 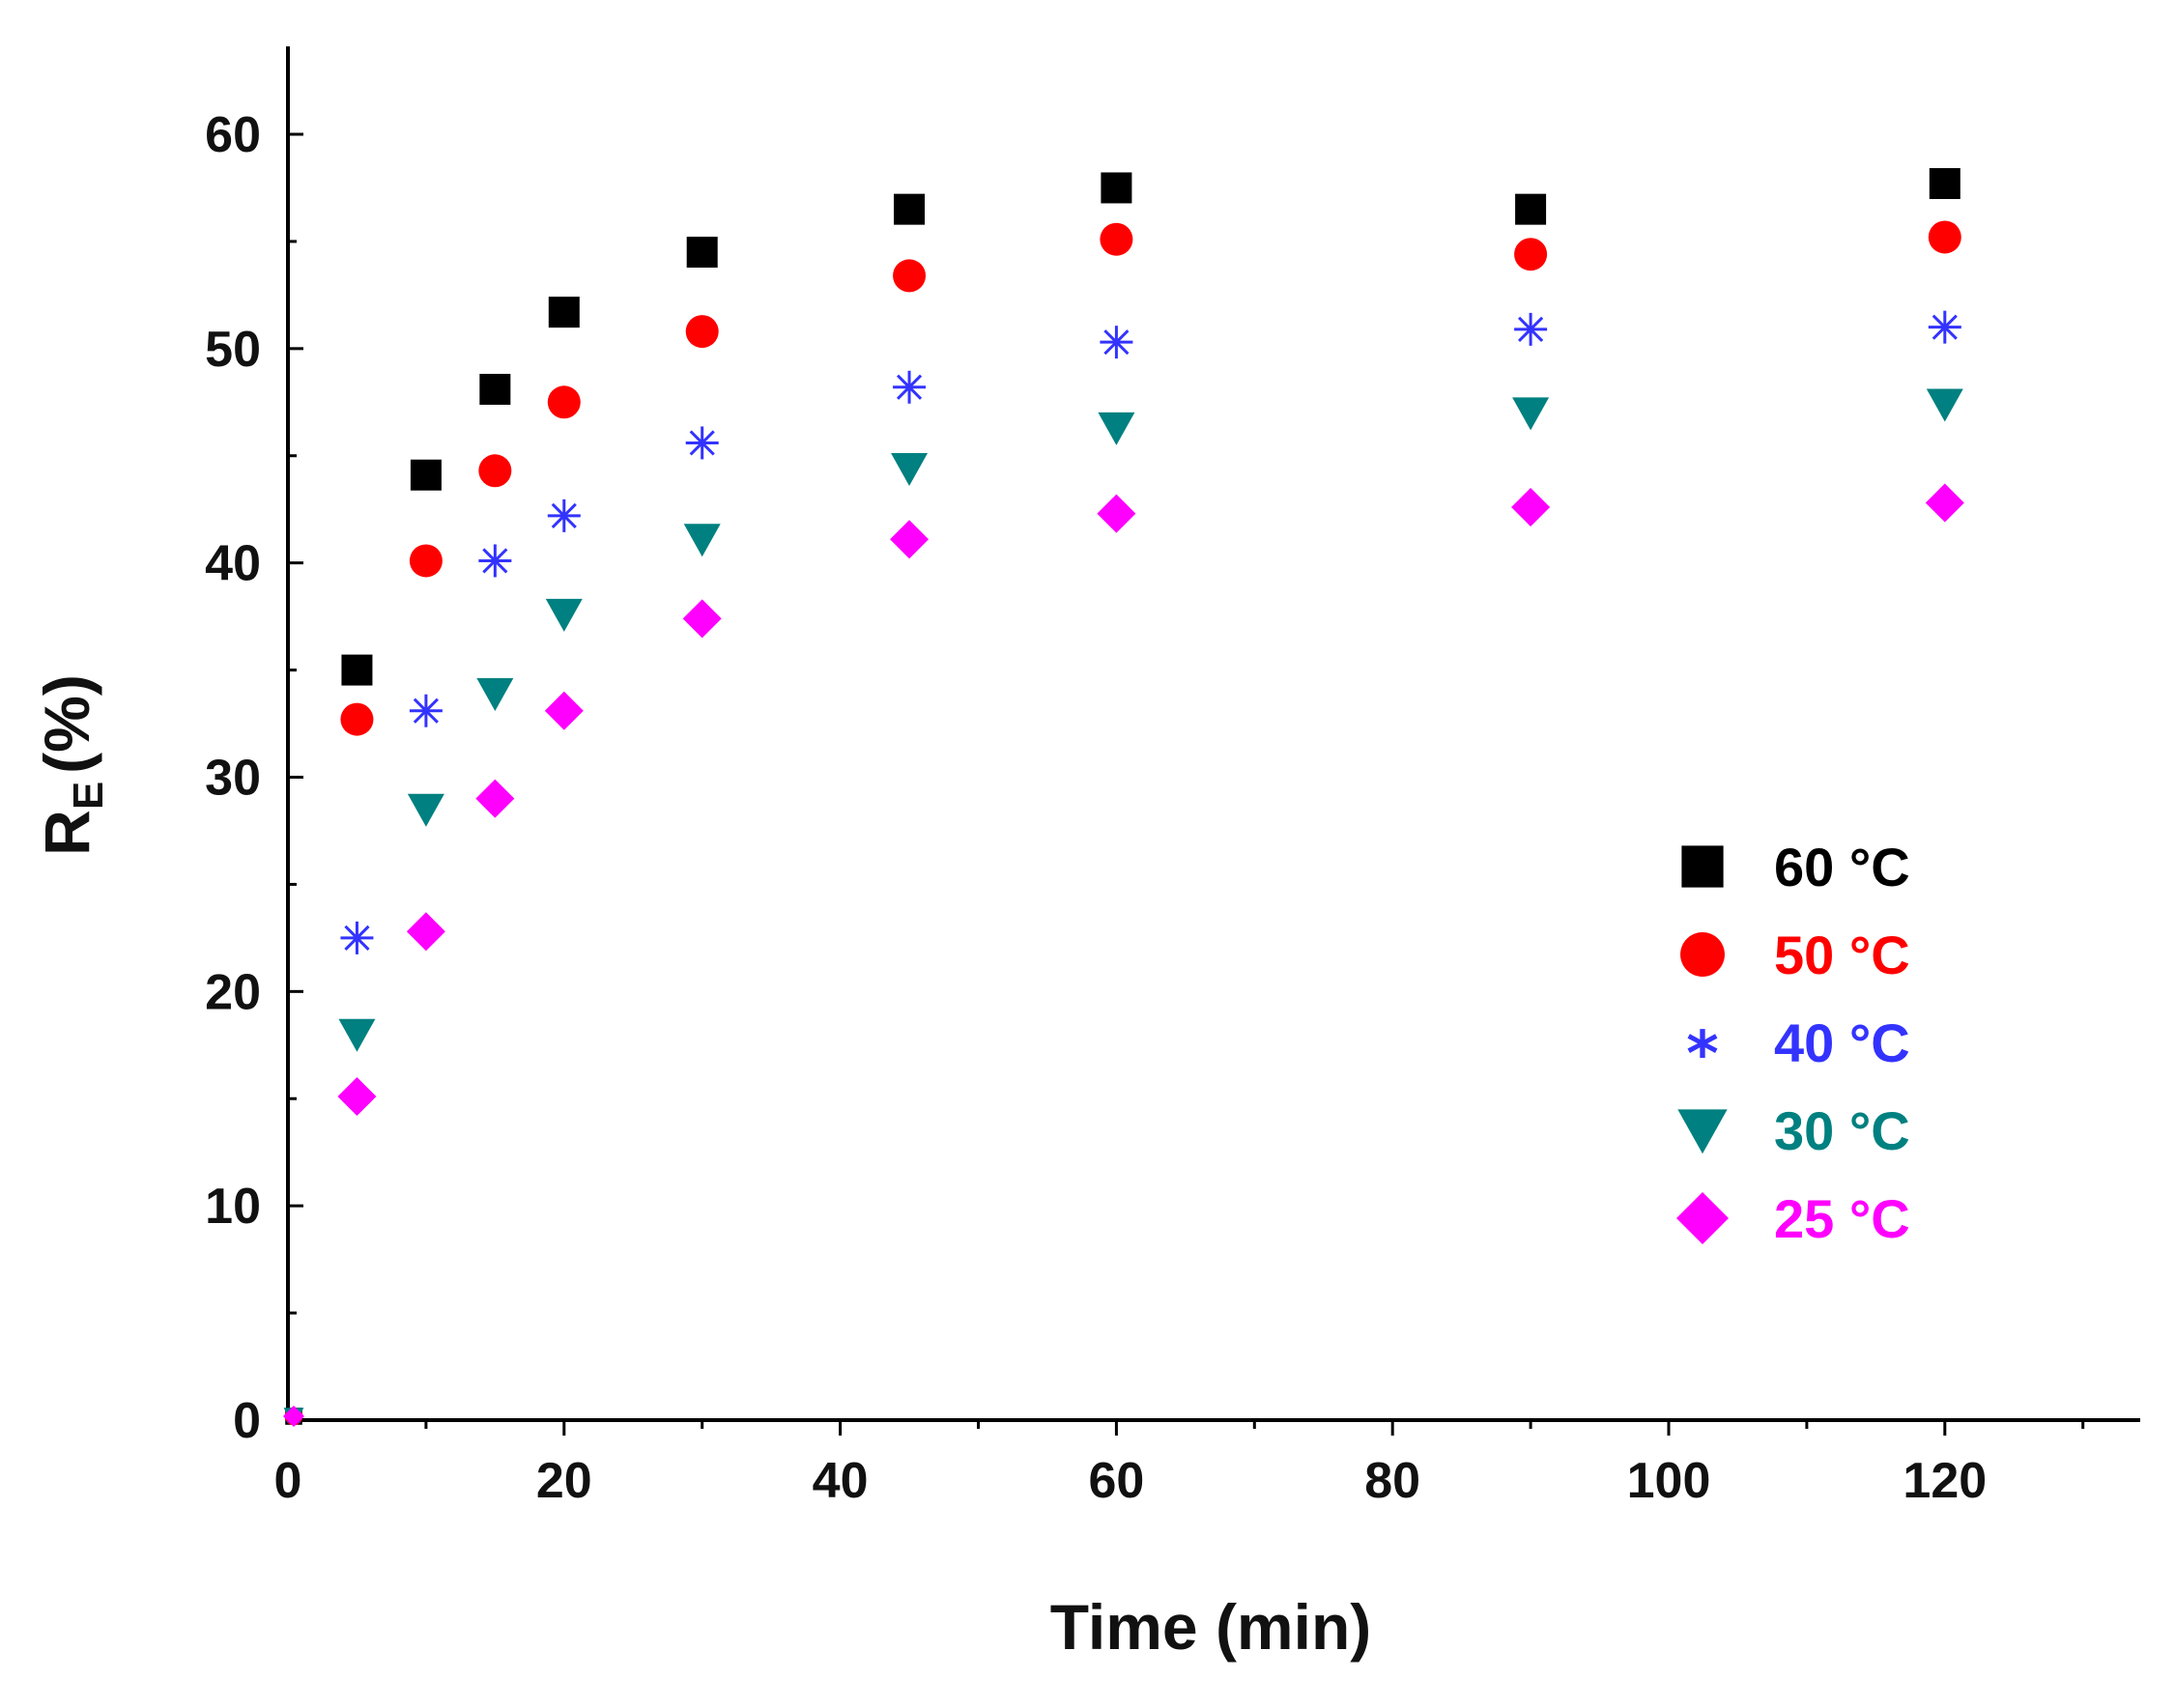 What do you see at coordinates (1842, 1130) in the screenshot?
I see `legend-label: 30 °C` at bounding box center [1842, 1130].